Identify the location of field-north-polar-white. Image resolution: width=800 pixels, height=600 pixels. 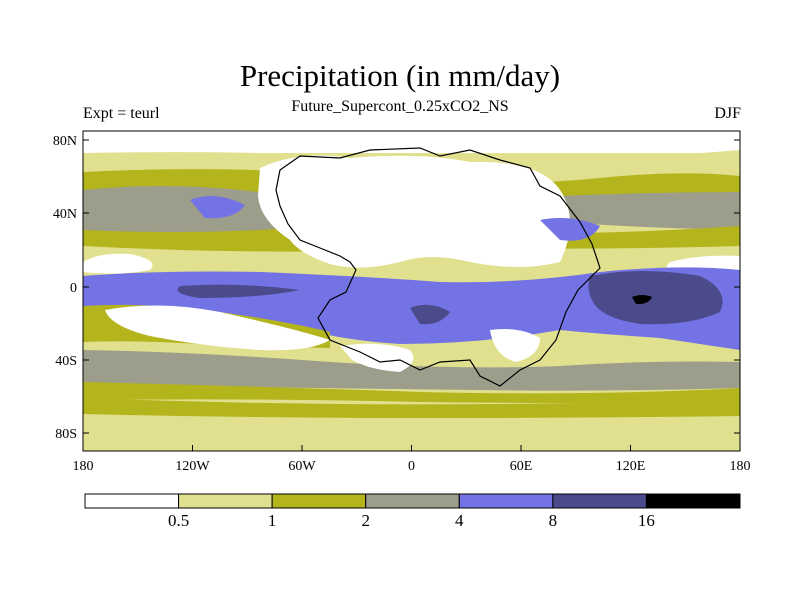
(411, 142).